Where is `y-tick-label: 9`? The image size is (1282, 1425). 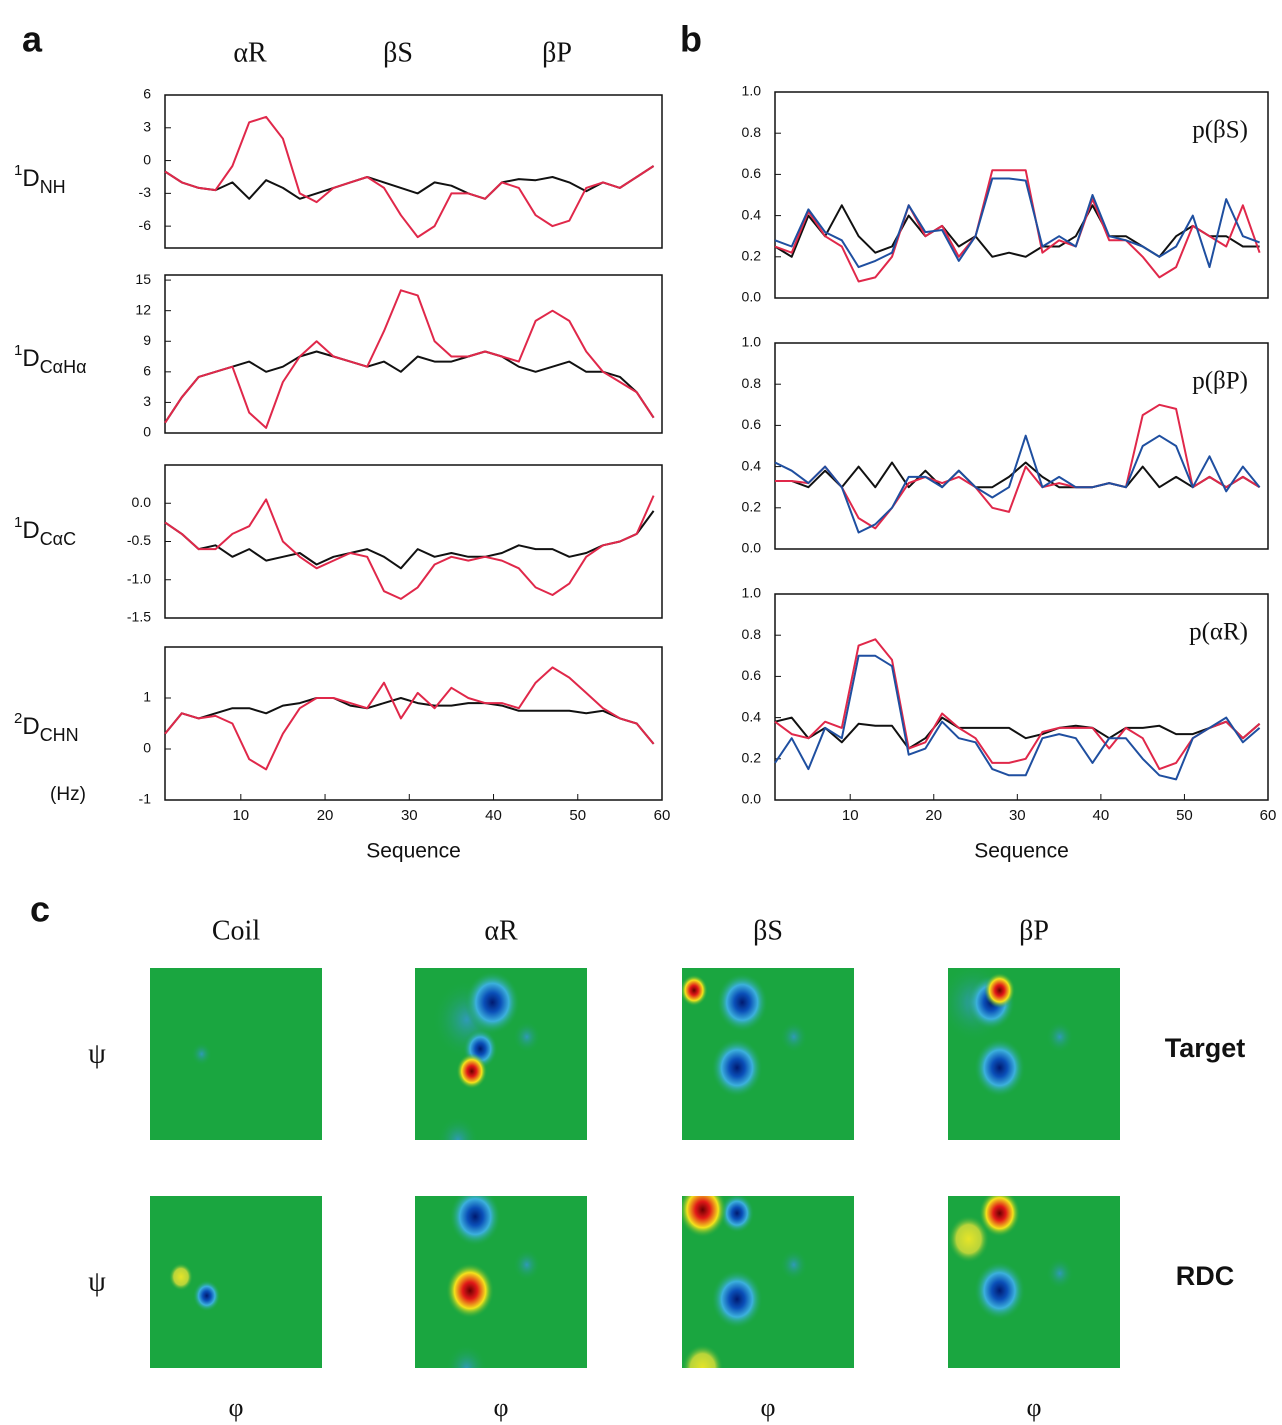 y-tick-label: 9 is located at coordinates (147, 340).